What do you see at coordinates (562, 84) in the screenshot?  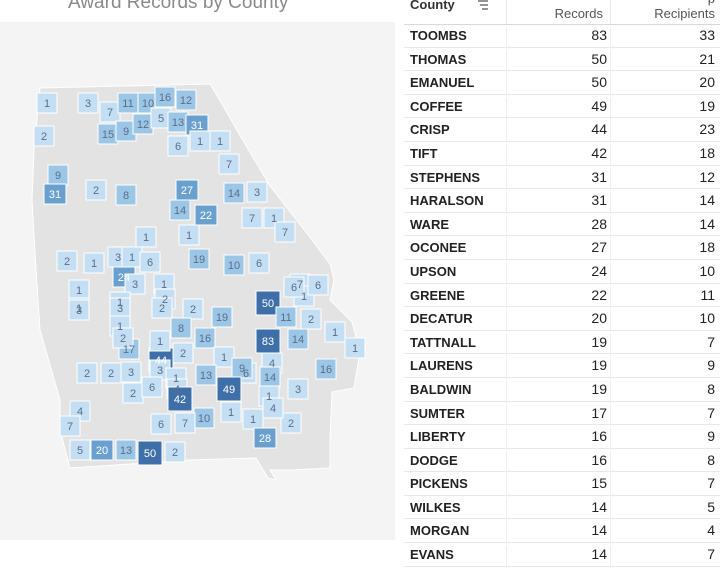 I see `table-row: EMANUEL 50 20` at bounding box center [562, 84].